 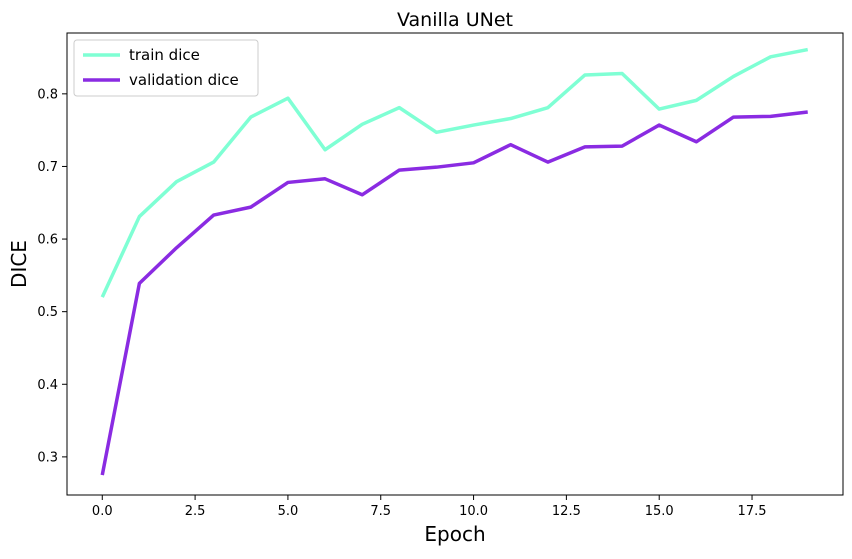 What do you see at coordinates (47, 385) in the screenshot?
I see `y-tick-label: 0.4` at bounding box center [47, 385].